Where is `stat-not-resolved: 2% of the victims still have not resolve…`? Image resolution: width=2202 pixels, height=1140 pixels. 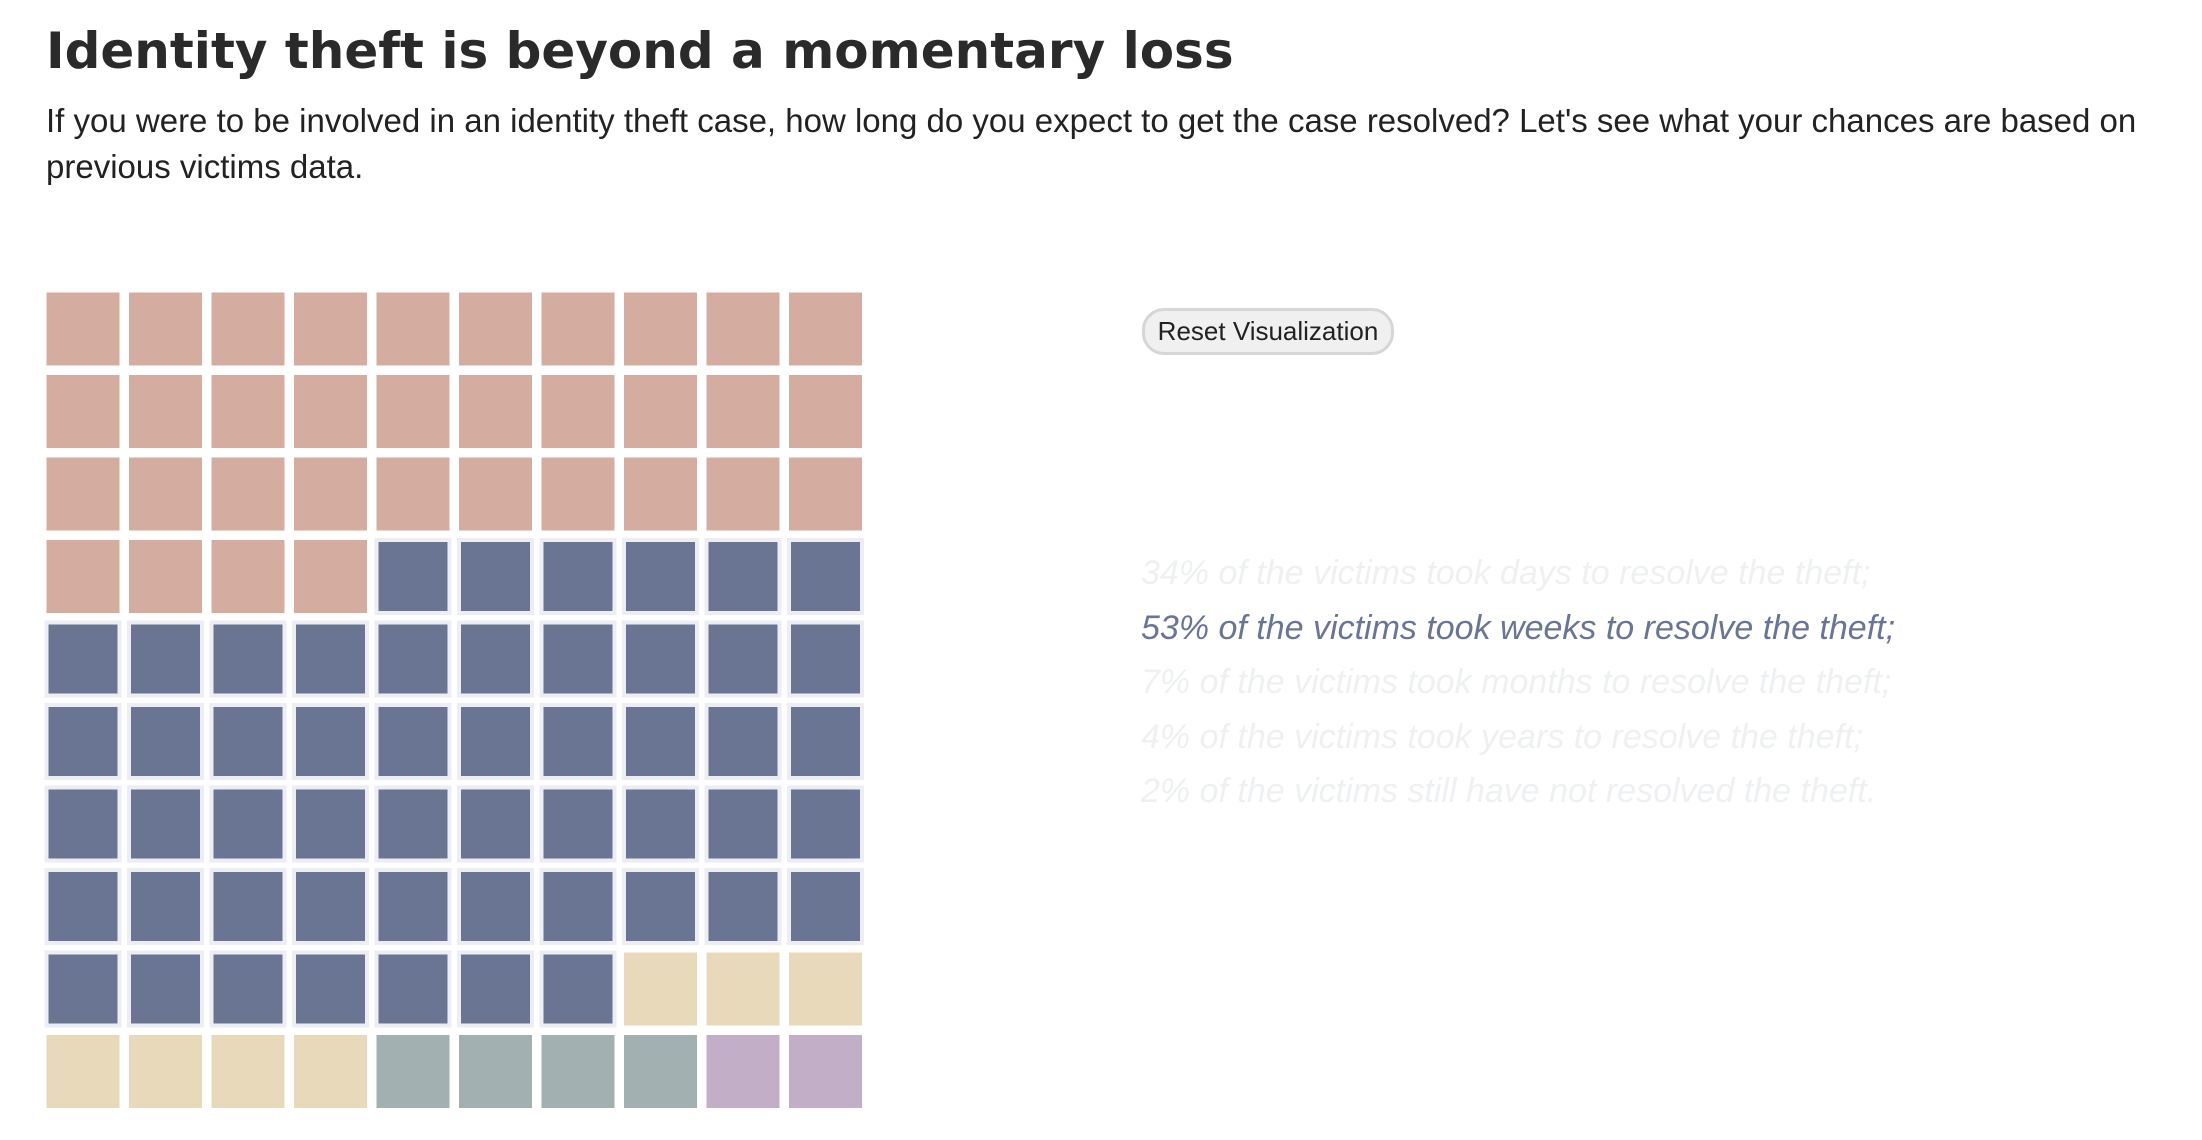 stat-not-resolved: 2% of the victims still have not resolve… is located at coordinates (1509, 791).